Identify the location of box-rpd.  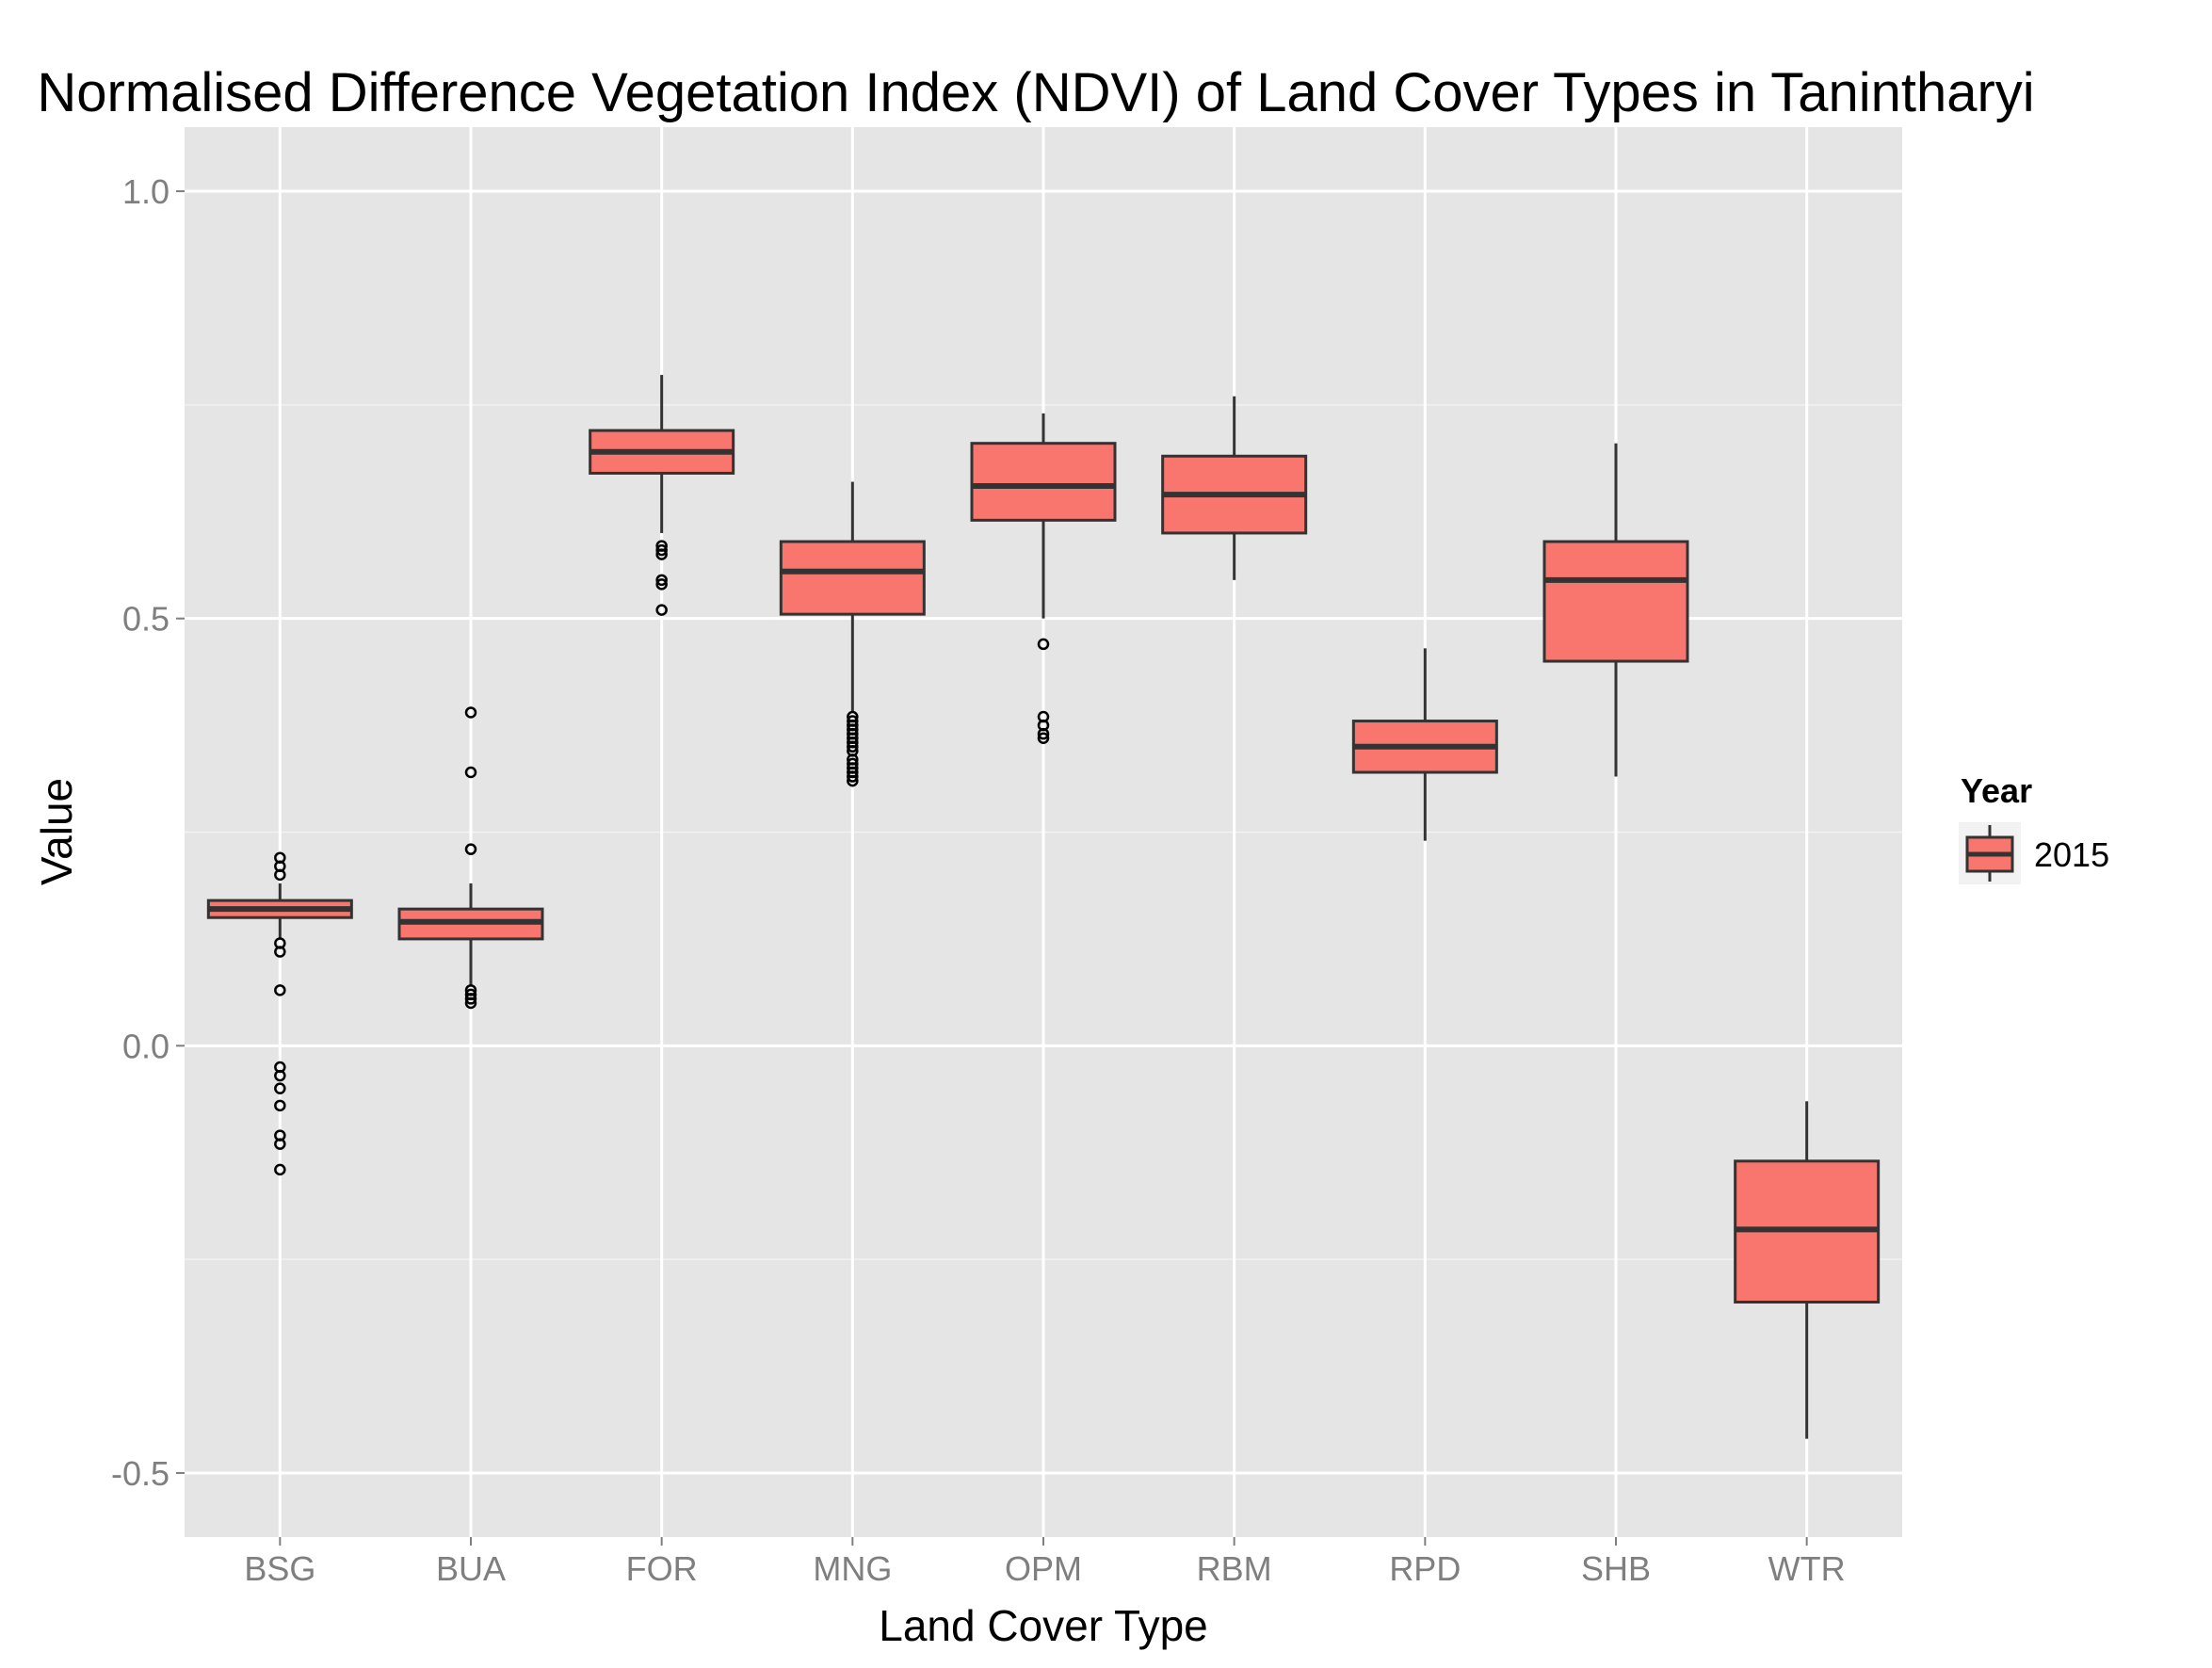
(1424, 744).